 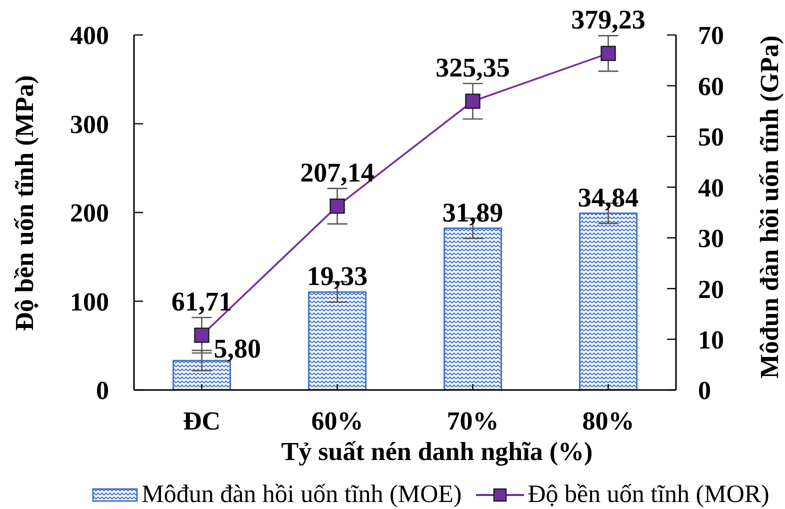 What do you see at coordinates (649, 495) in the screenshot?
I see `legend-label: Độ bền uốn tĩnh (MOR)` at bounding box center [649, 495].